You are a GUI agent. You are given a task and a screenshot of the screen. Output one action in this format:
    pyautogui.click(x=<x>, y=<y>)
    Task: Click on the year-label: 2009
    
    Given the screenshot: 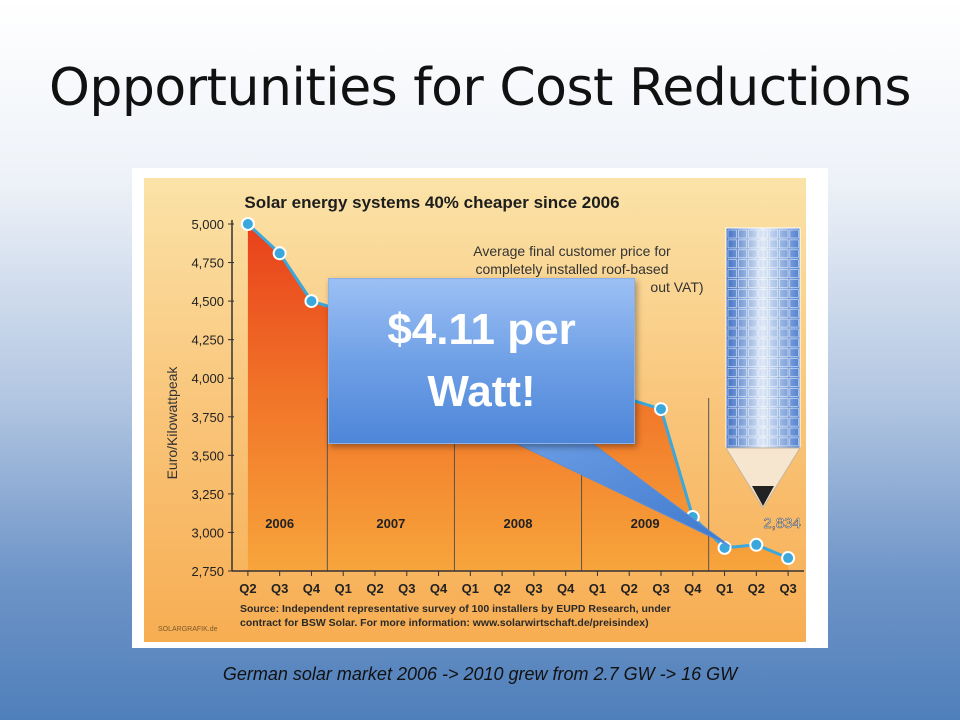 What is the action you would take?
    pyautogui.click(x=645, y=523)
    